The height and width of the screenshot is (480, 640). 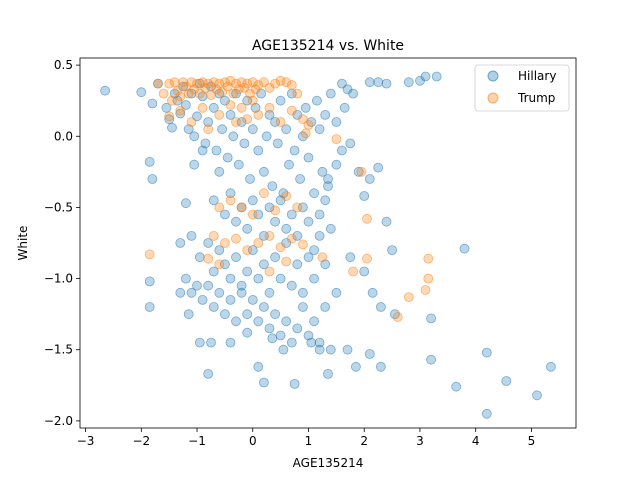 What do you see at coordinates (253, 441) in the screenshot?
I see `x-tick-label: 0` at bounding box center [253, 441].